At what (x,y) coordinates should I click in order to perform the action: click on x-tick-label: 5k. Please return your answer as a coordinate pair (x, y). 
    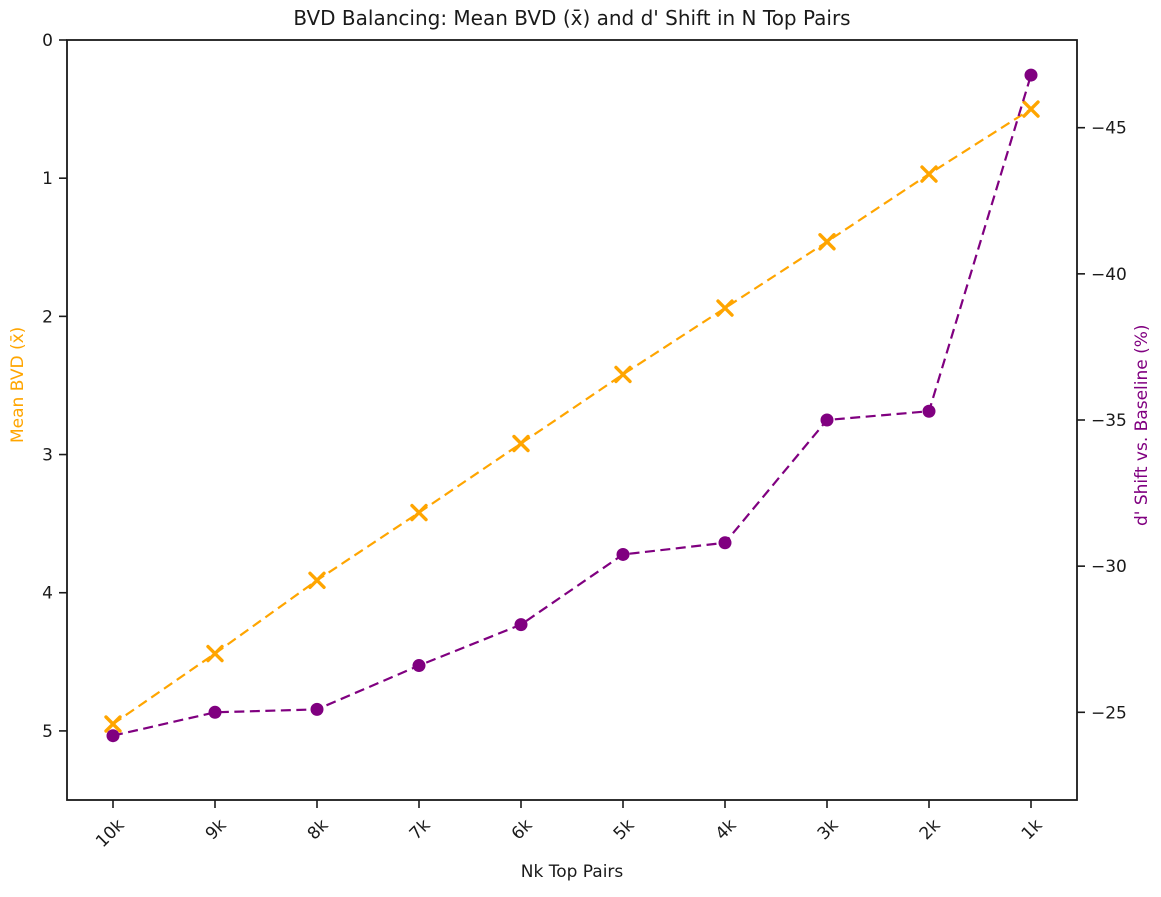
    Looking at the image, I should click on (624, 829).